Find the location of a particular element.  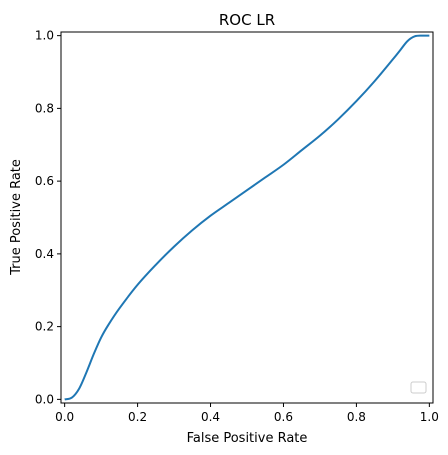

y-tick-label: 0.8 is located at coordinates (44, 108).